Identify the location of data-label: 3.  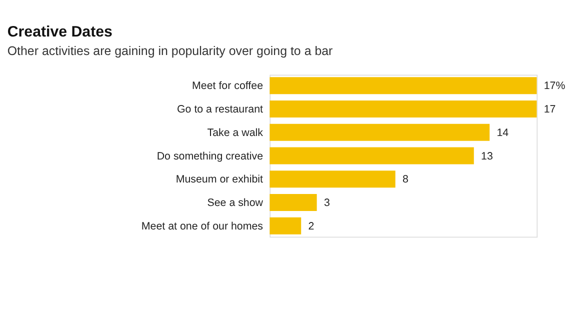
(327, 203).